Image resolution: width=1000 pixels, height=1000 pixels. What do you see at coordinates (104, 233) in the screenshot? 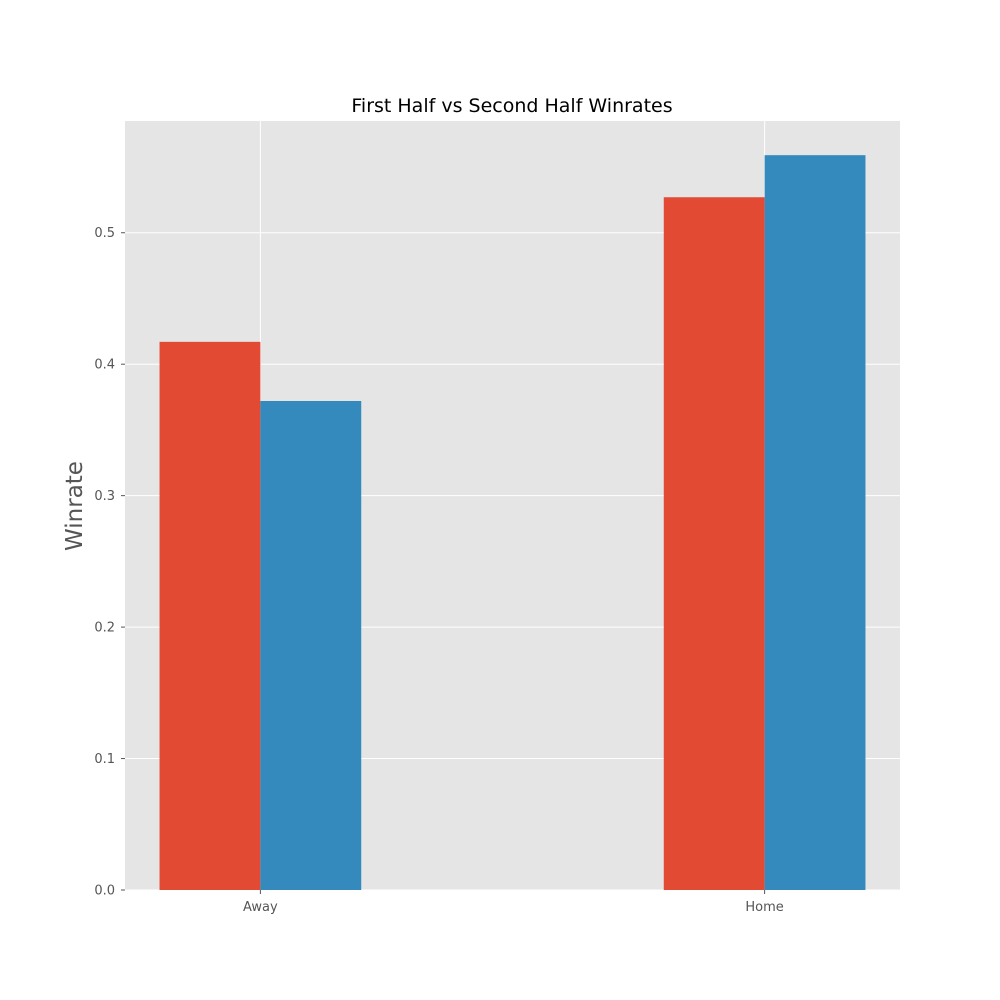
I see `y-tick-label: 0.5` at bounding box center [104, 233].